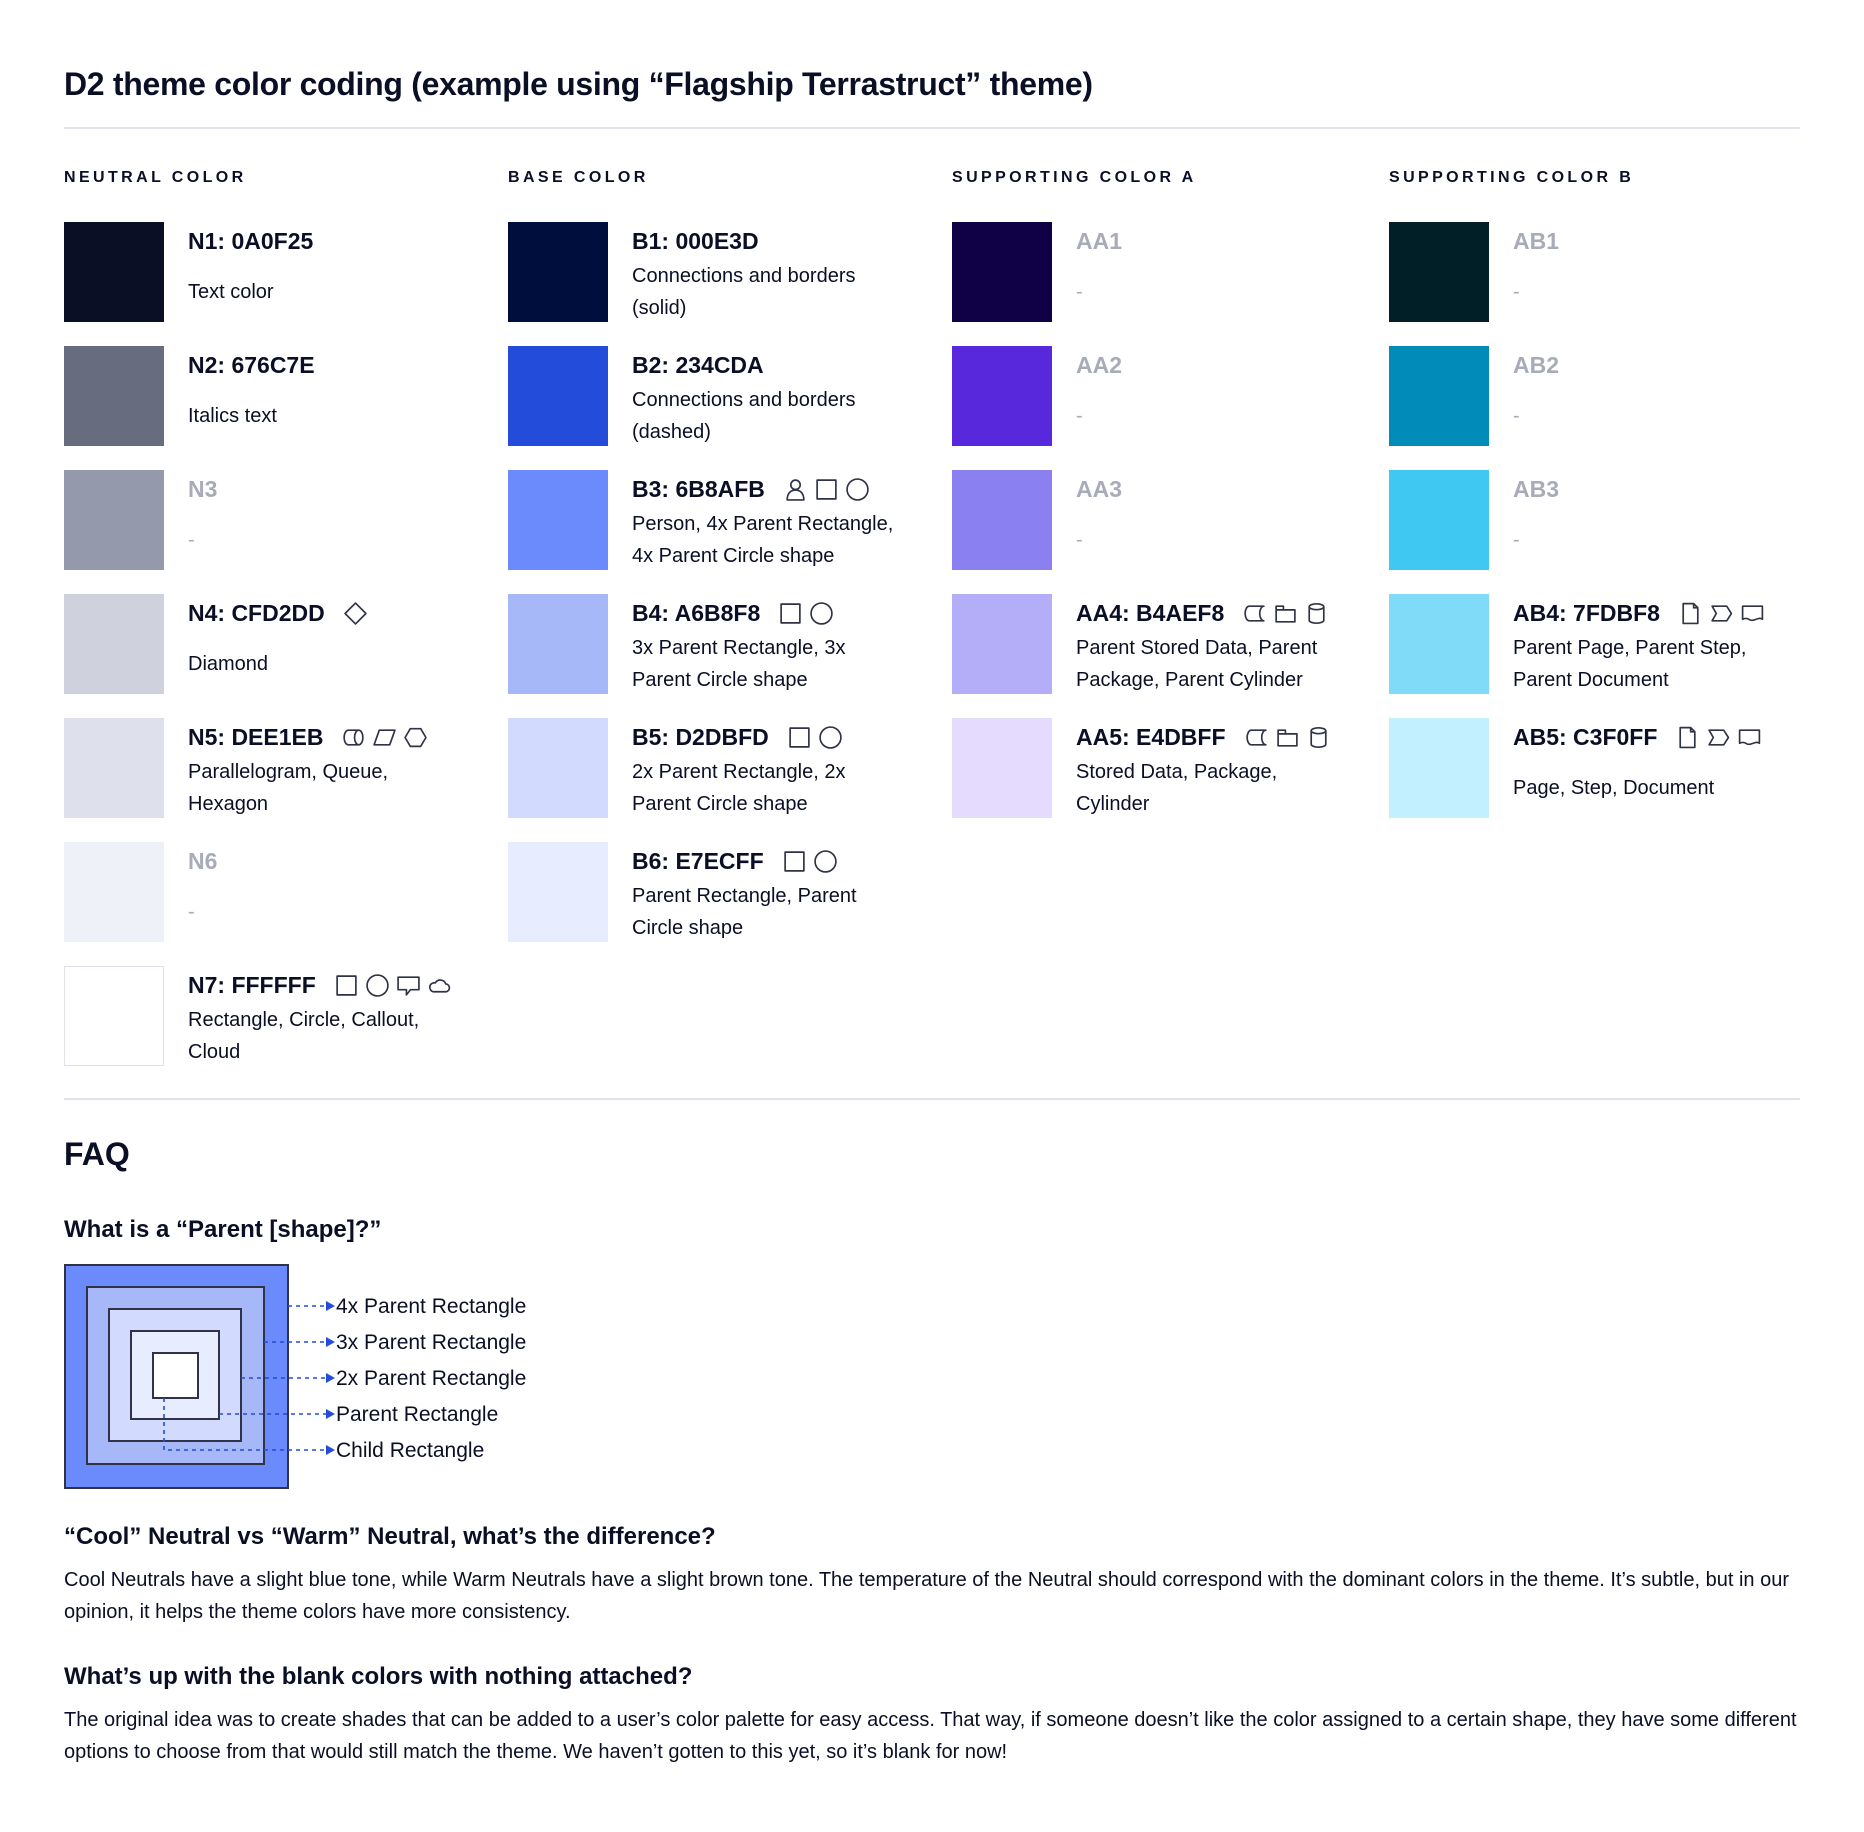 The height and width of the screenshot is (1832, 1864). I want to click on color-usage: Italics text, so click(348, 416).